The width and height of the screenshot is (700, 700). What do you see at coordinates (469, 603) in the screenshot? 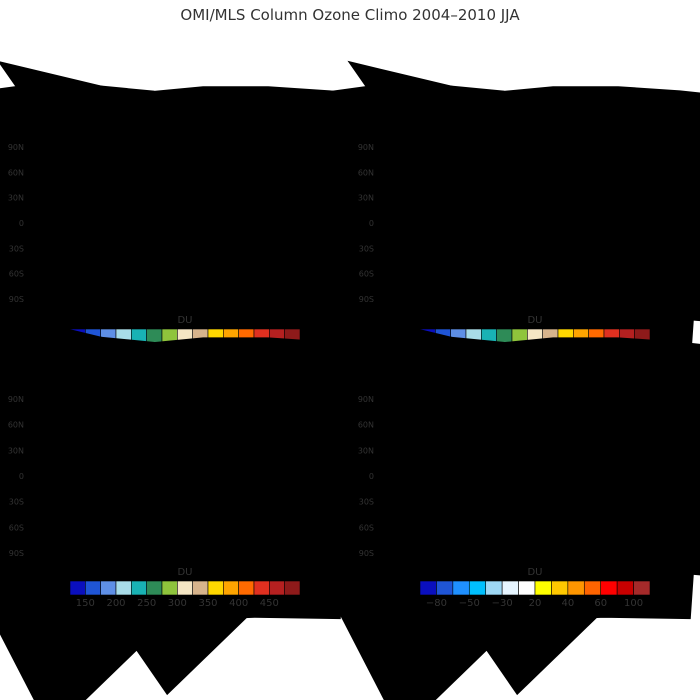
I see `colorbar-tick-label: −50` at bounding box center [469, 603].